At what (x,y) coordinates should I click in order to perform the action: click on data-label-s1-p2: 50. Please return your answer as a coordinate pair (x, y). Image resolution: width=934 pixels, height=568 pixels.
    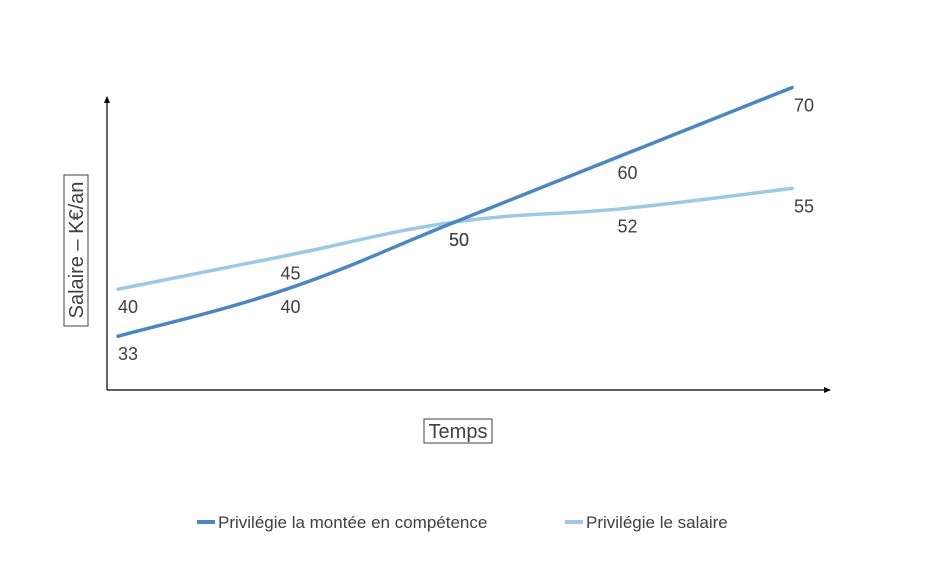
    Looking at the image, I should click on (459, 240).